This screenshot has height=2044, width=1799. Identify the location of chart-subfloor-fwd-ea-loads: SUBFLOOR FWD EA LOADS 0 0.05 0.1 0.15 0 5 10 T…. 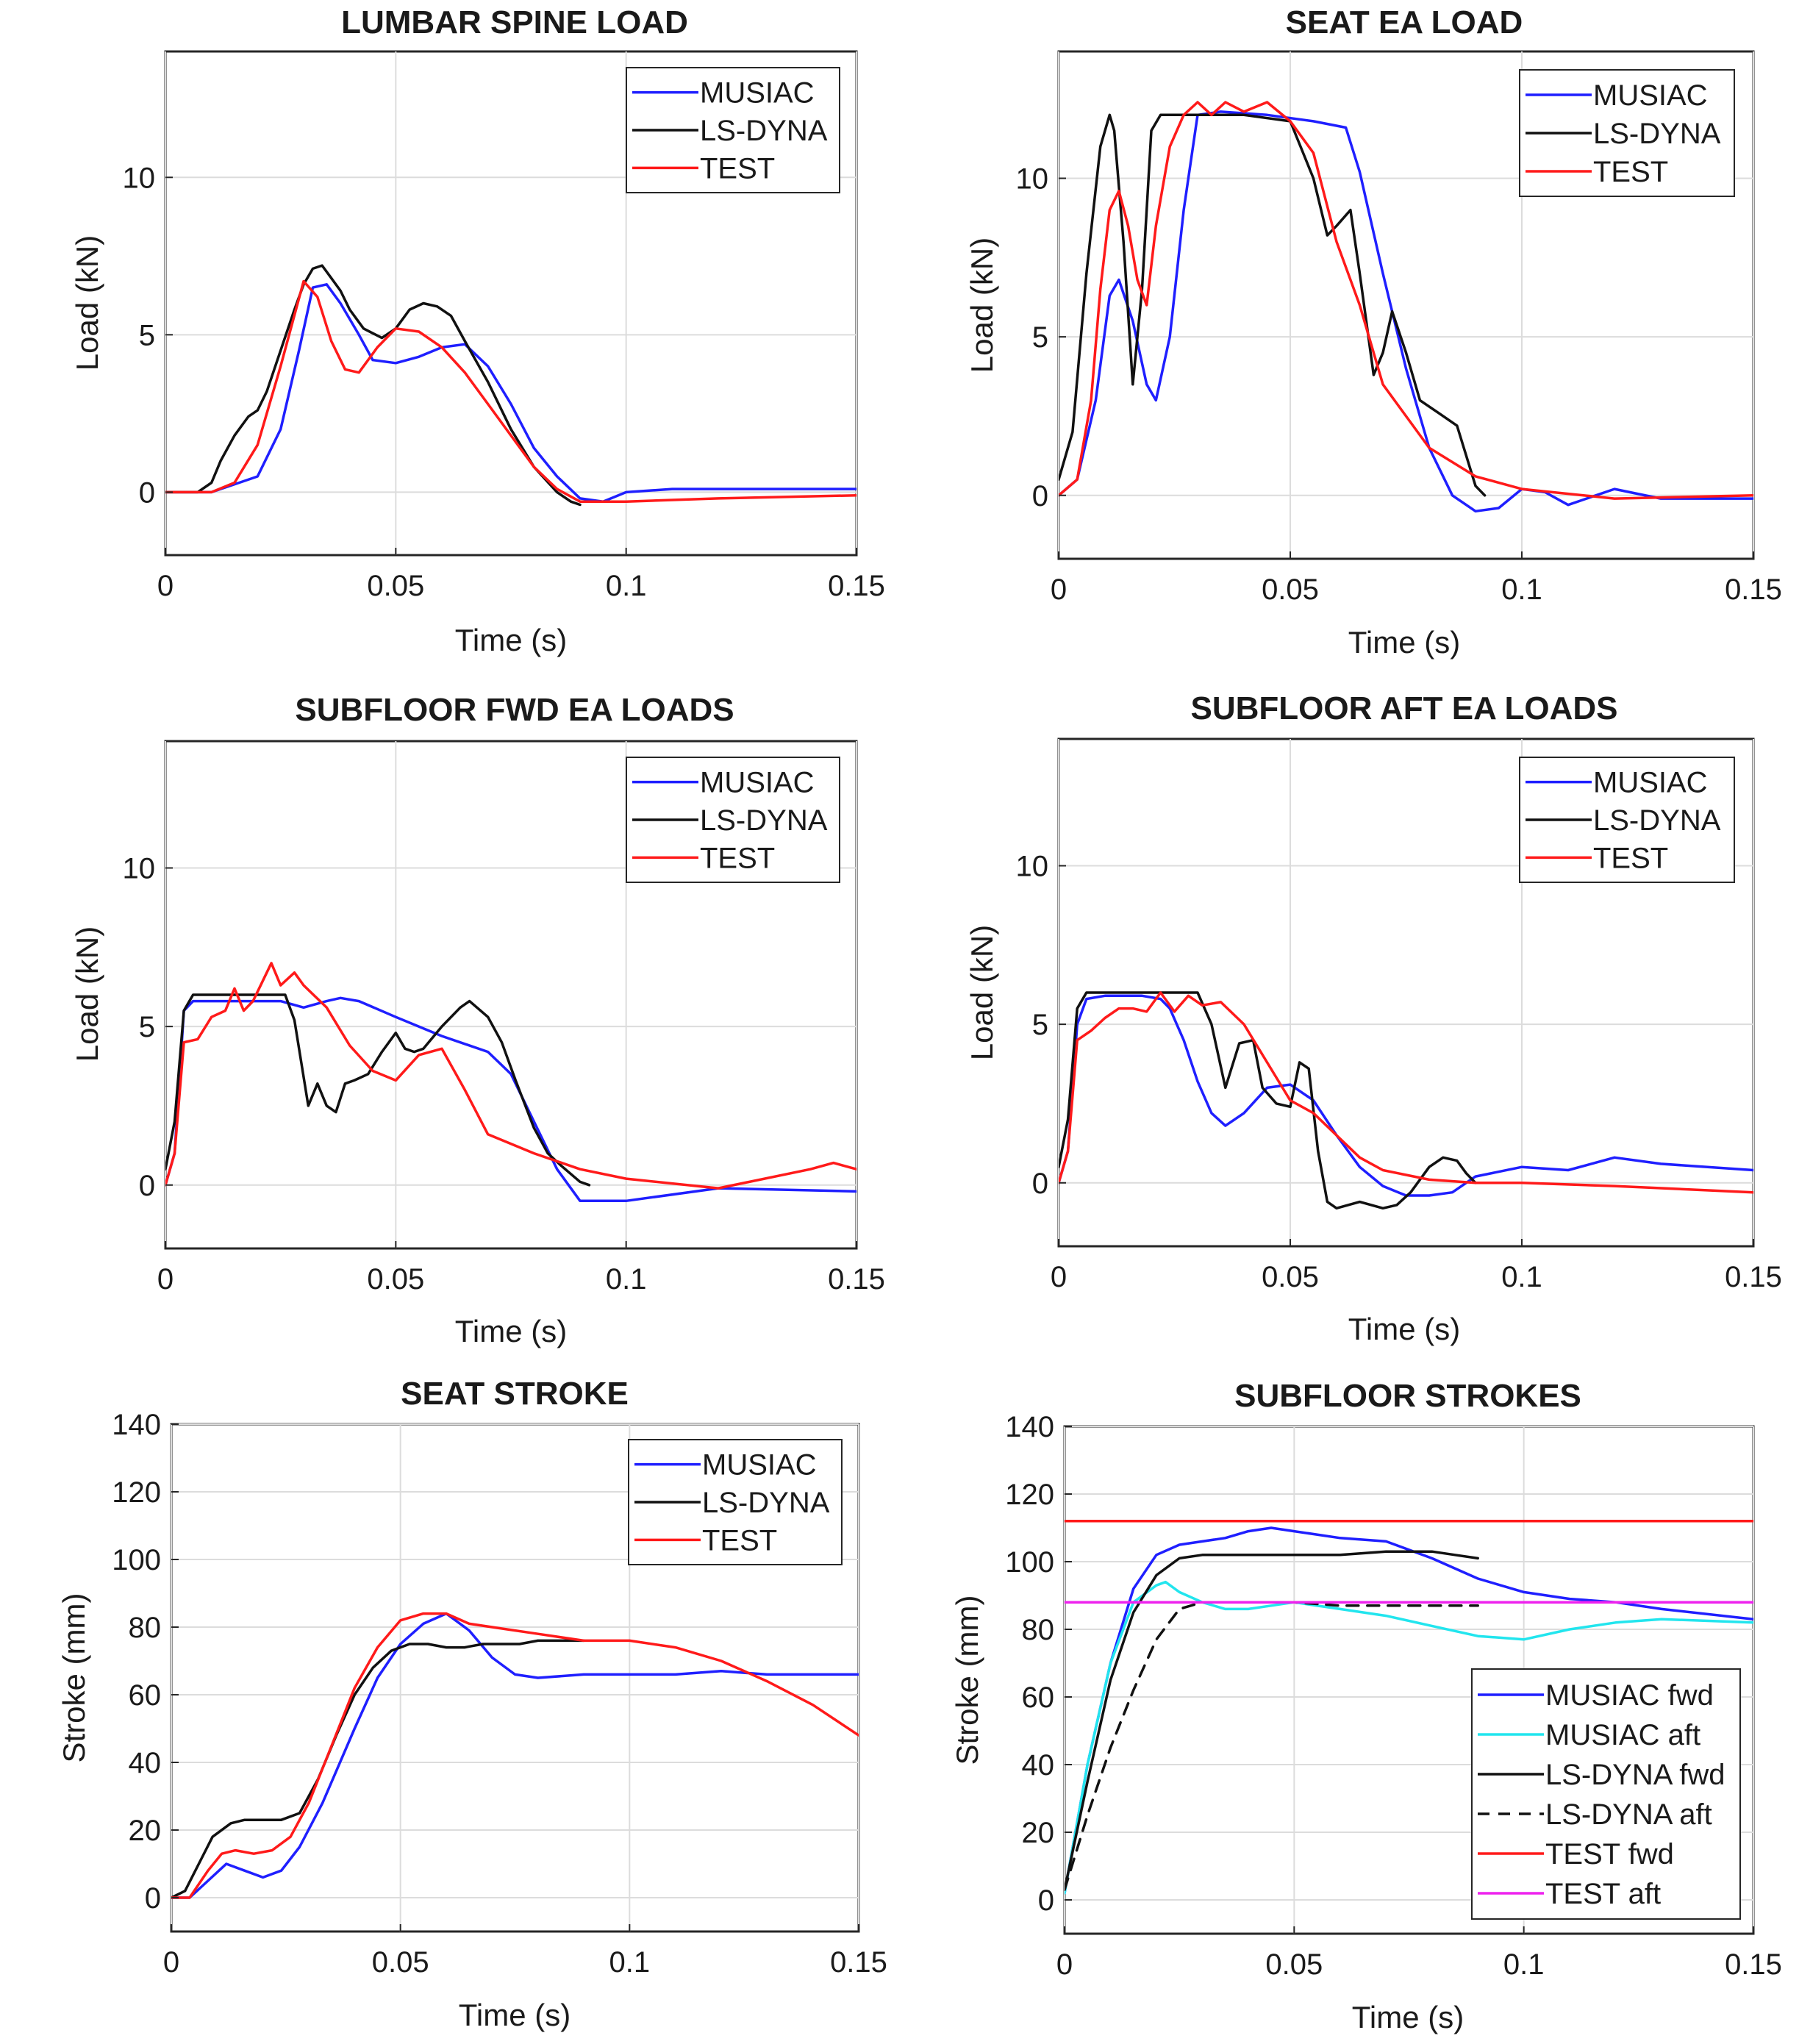
(477, 1020).